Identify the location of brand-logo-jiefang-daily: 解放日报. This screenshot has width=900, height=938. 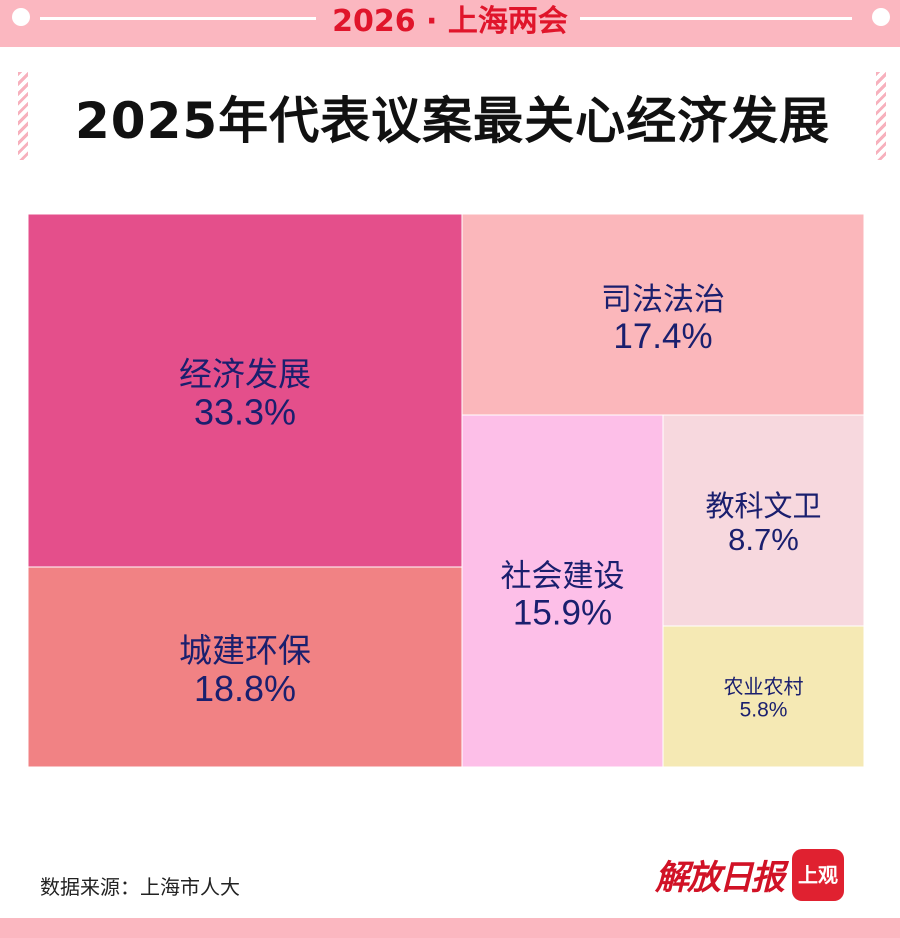
(720, 878).